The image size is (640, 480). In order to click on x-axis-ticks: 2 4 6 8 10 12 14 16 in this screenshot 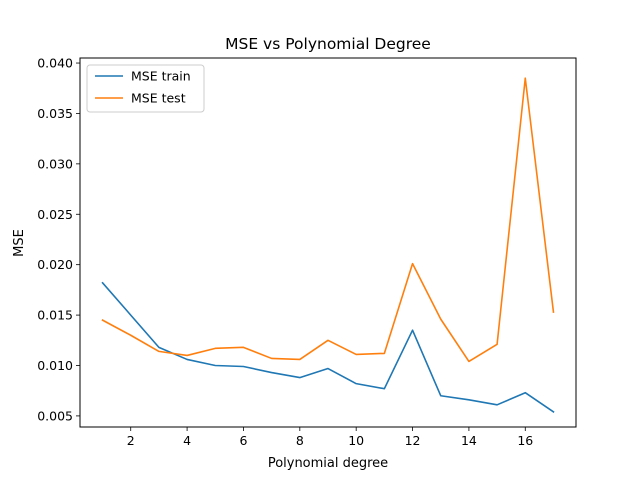, I will do `click(330, 437)`.